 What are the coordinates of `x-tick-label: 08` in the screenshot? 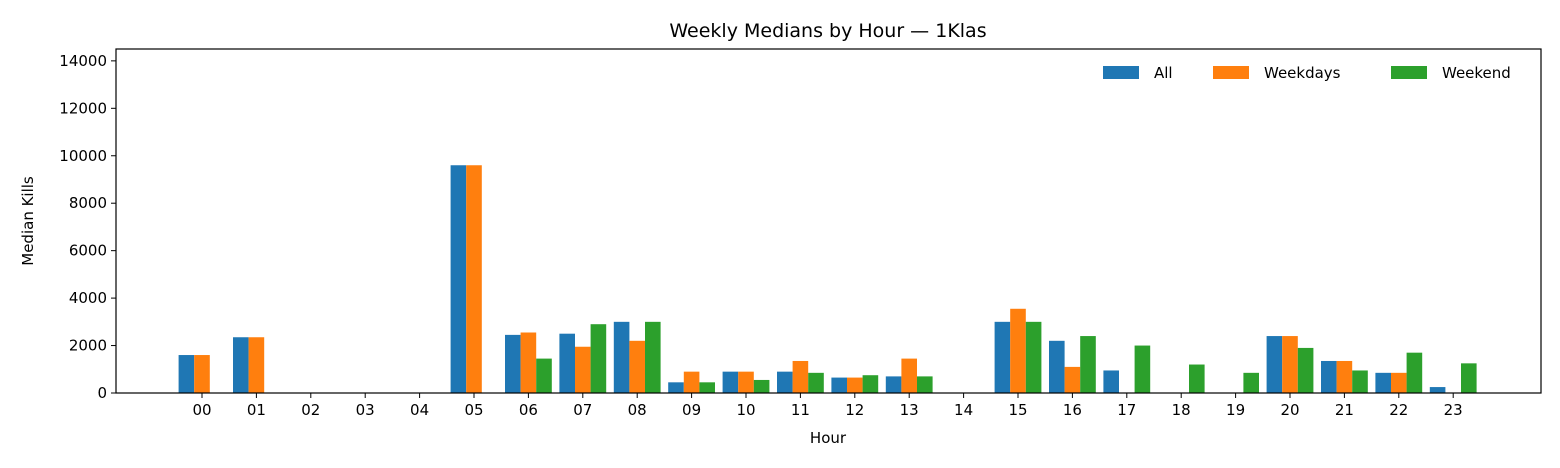 It's located at (637, 410).